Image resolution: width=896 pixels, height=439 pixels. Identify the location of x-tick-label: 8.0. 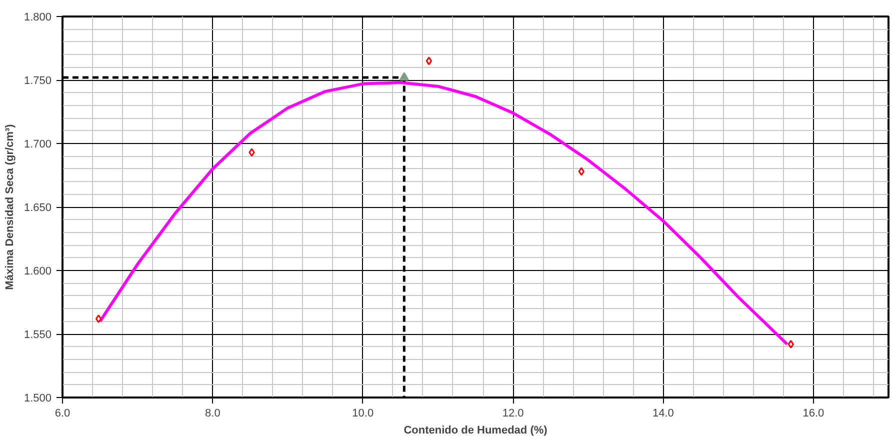
(212, 414).